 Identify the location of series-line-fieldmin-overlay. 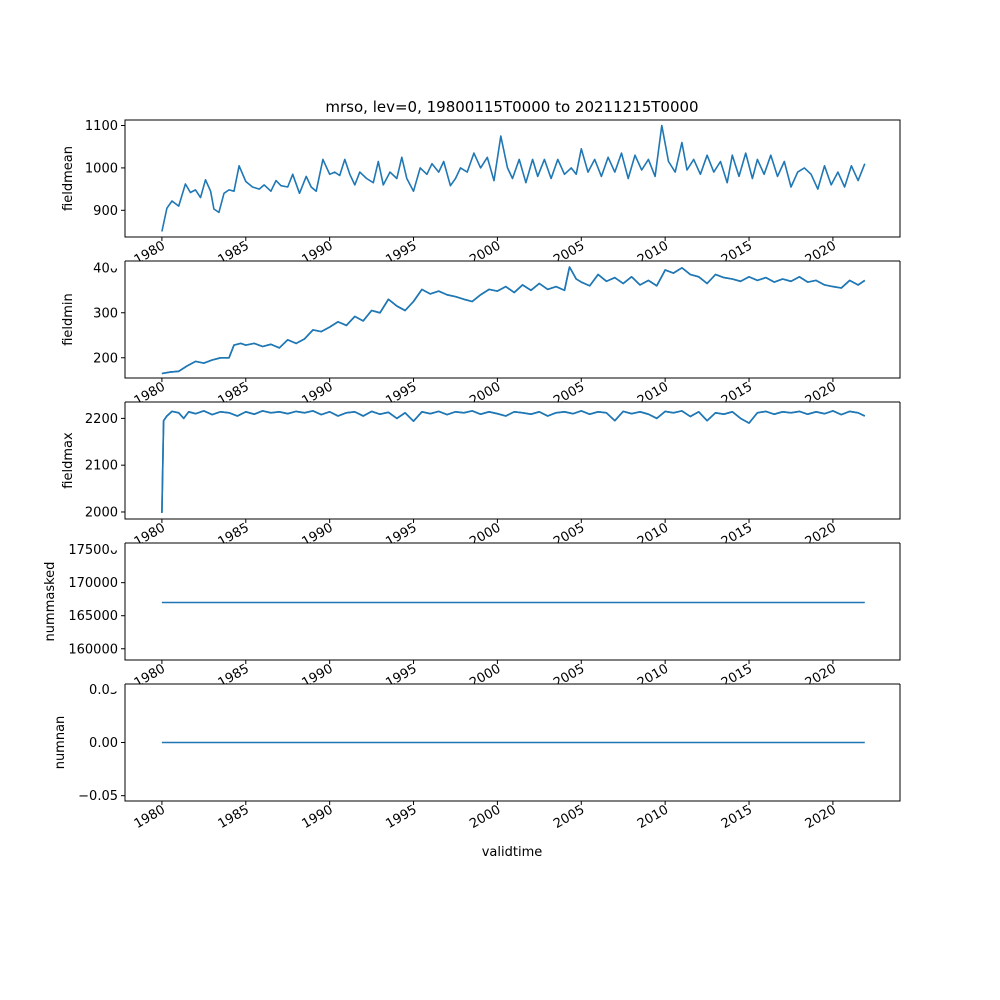
(513, 320).